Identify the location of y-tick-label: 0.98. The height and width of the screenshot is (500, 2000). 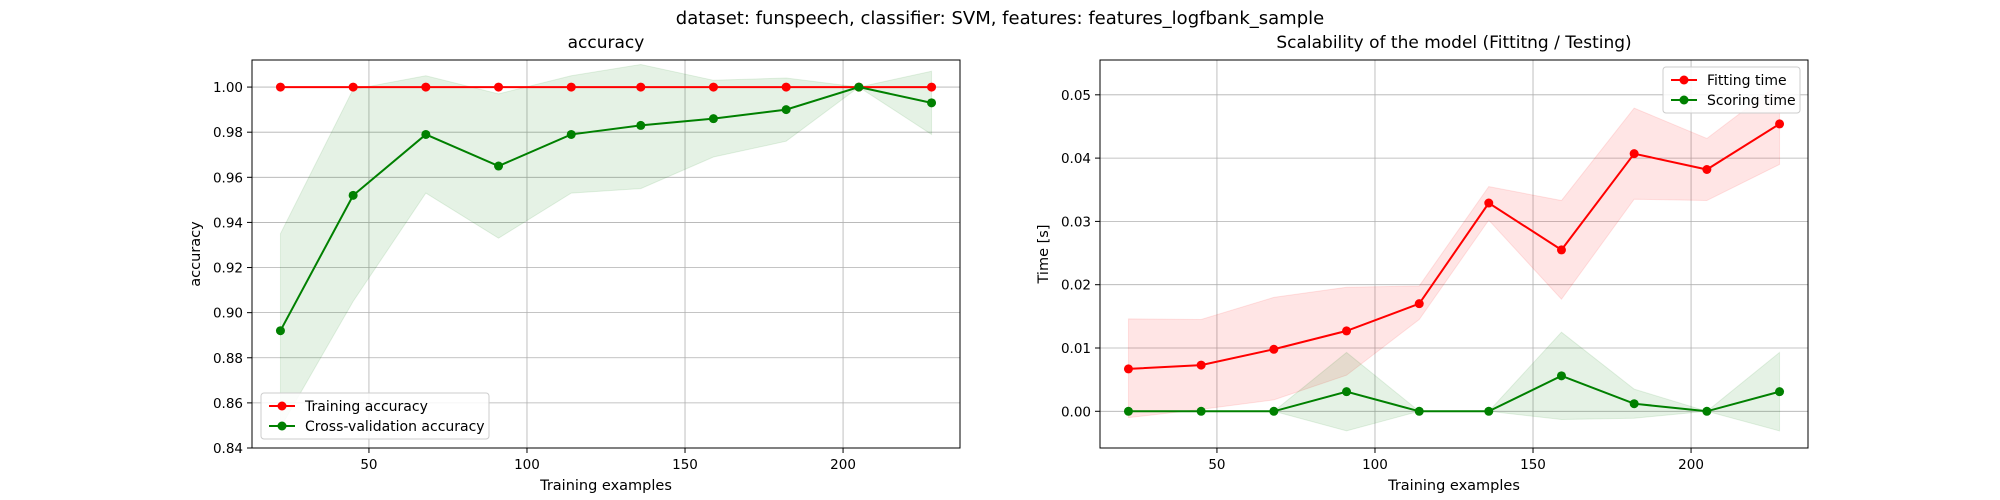
(228, 133).